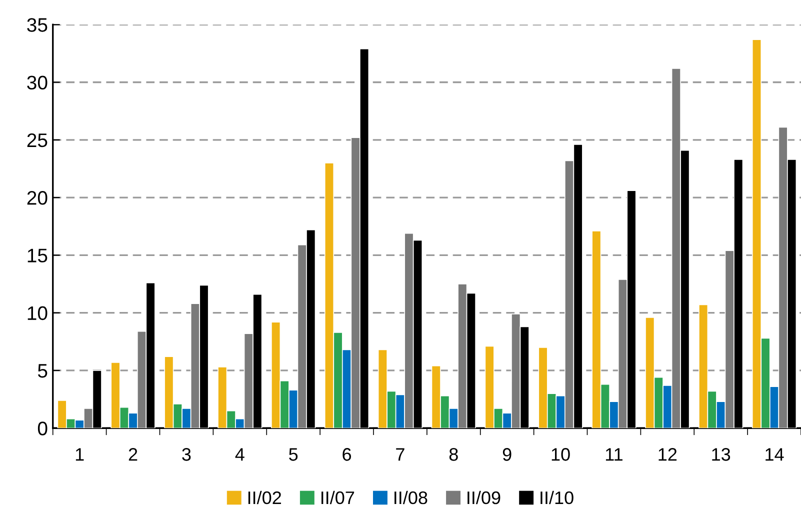 The image size is (801, 524). I want to click on x-tick-label: 10, so click(561, 454).